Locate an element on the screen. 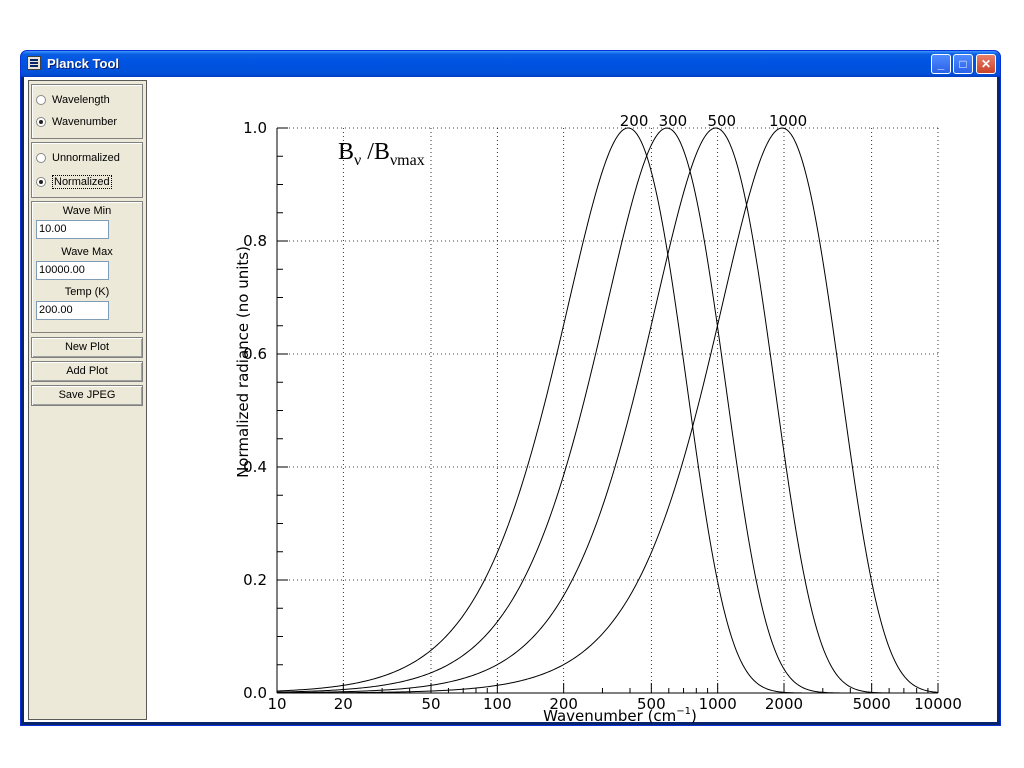  radio-wavenumber-indicator is located at coordinates (41, 122).